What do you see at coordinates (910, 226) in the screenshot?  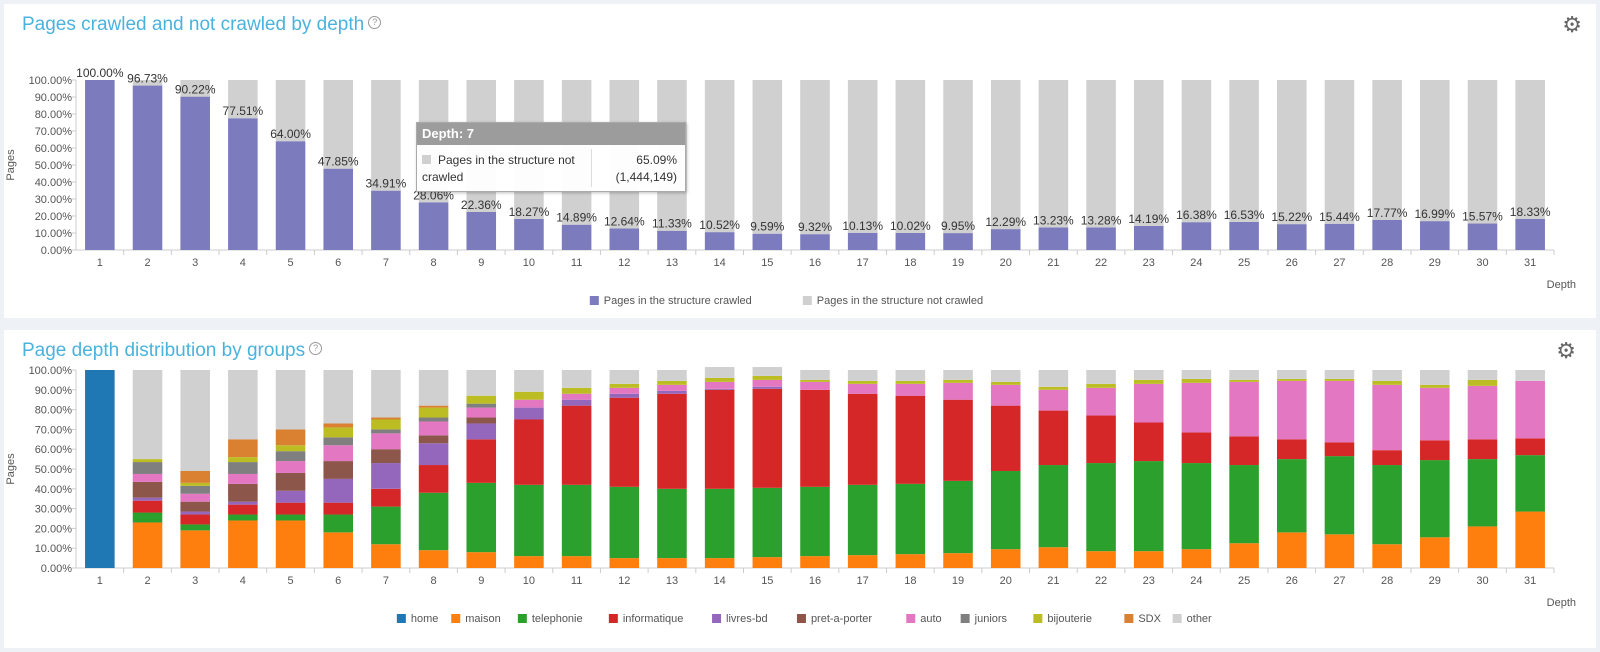 I see `data-label: 10.02%` at bounding box center [910, 226].